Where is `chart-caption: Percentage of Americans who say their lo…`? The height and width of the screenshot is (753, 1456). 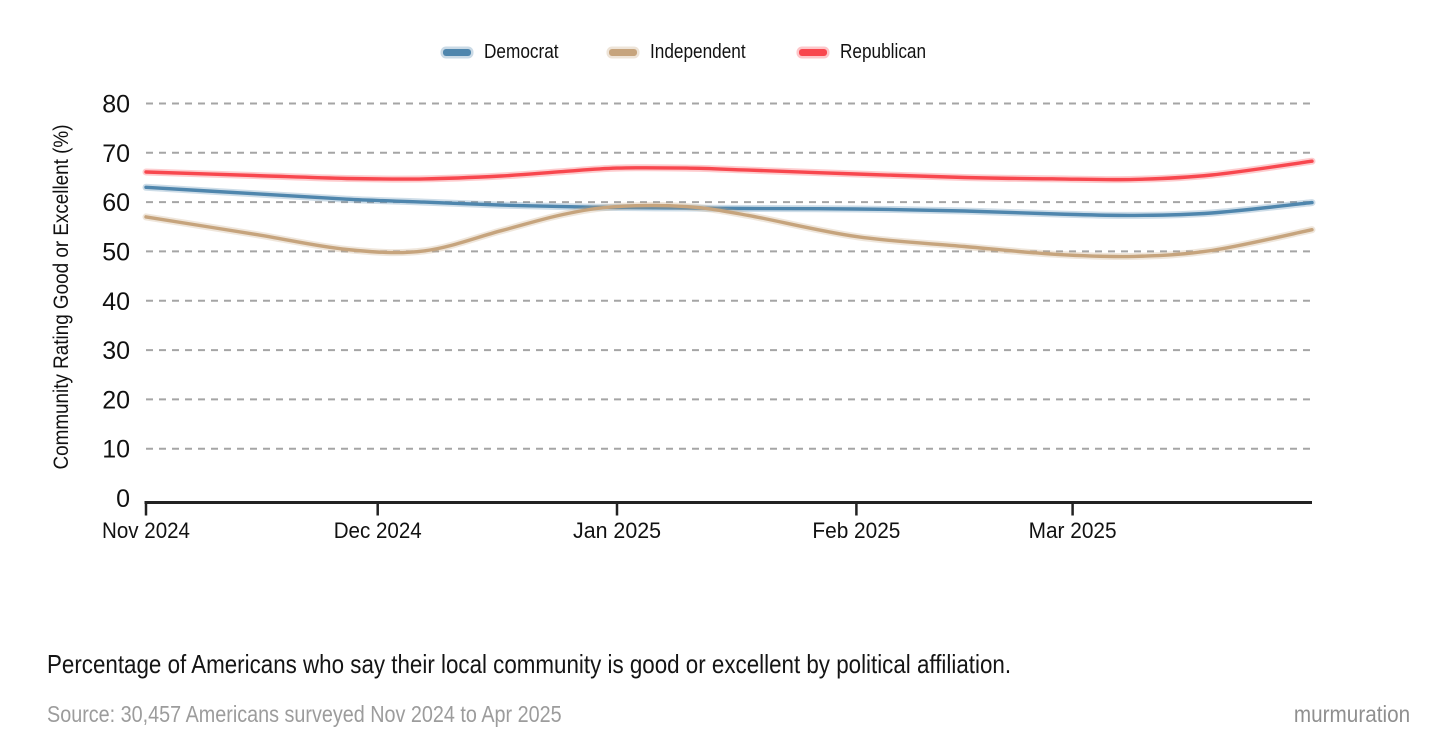 chart-caption: Percentage of Americans who say their lo… is located at coordinates (607, 664).